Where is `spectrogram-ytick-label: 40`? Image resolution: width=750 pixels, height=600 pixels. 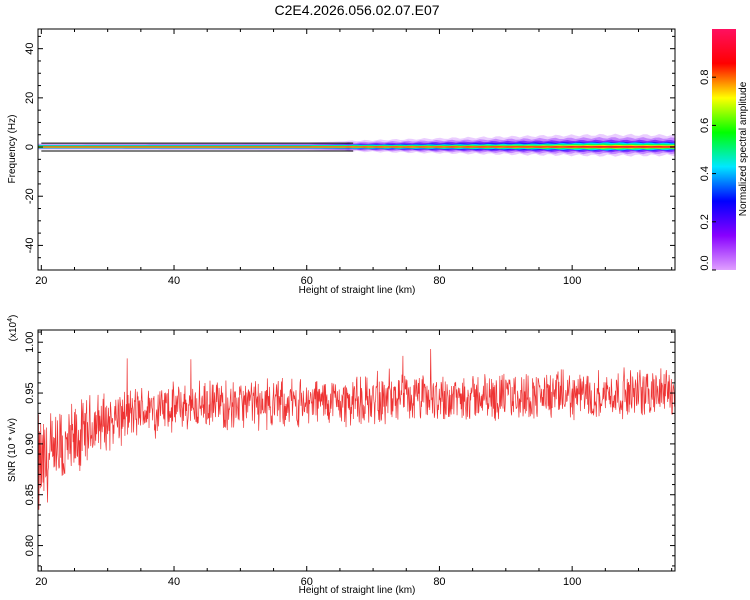 spectrogram-ytick-label: 40 is located at coordinates (30, 49).